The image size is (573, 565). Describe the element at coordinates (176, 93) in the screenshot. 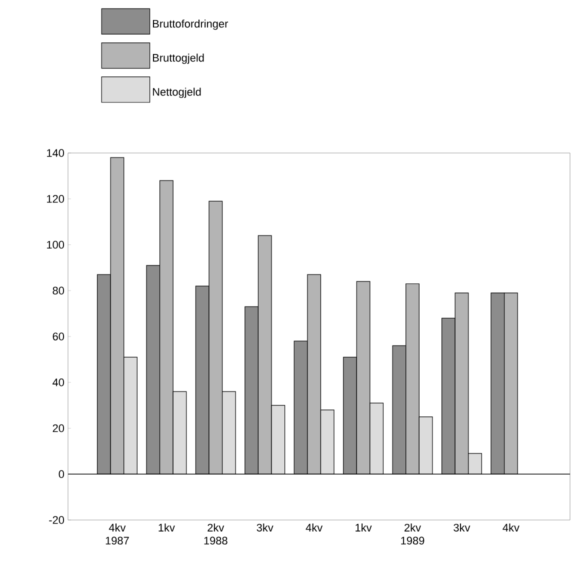

I see `legend-label: Nettogjeld` at that location.